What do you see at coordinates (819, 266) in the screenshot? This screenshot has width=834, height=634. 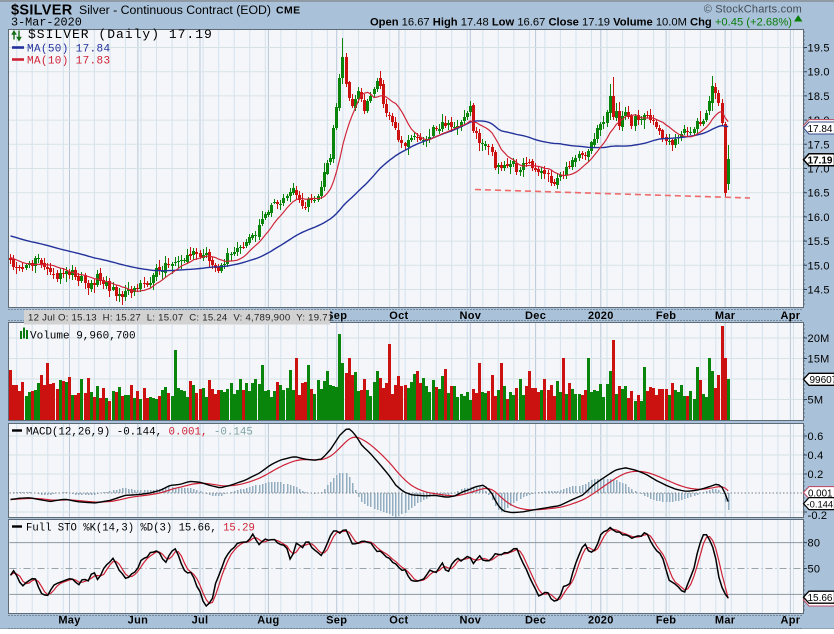 I see `svg-text: 15.0` at bounding box center [819, 266].